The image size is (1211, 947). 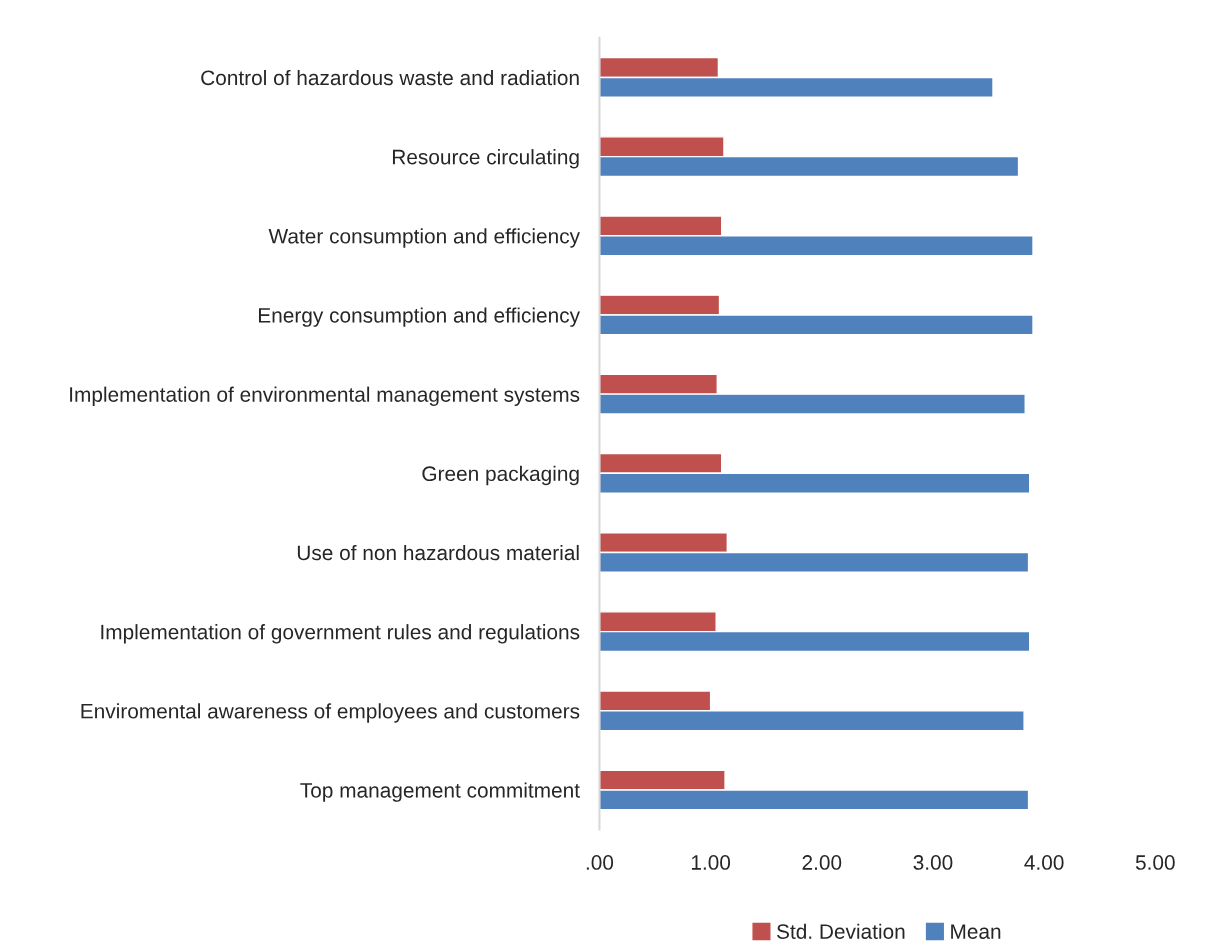 I want to click on x-tick-label: .00, so click(x=600, y=862).